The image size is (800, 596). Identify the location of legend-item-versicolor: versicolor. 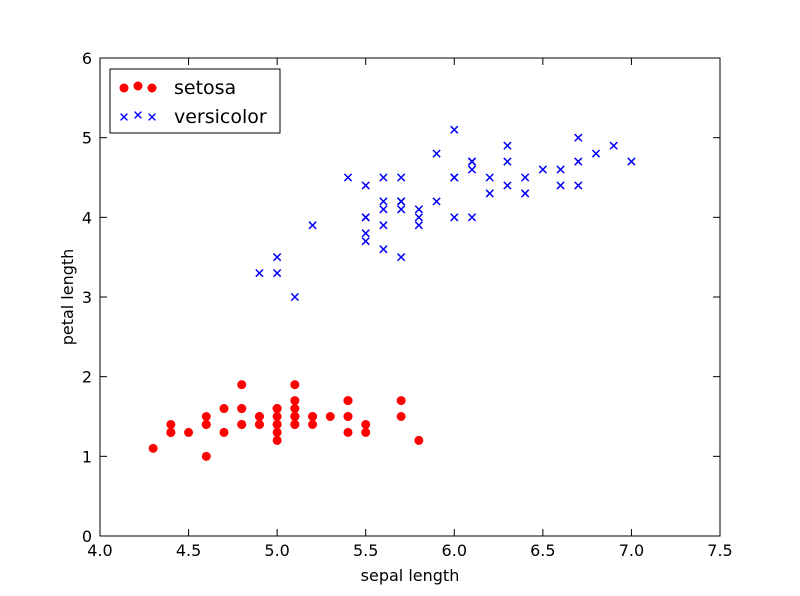
(193, 117).